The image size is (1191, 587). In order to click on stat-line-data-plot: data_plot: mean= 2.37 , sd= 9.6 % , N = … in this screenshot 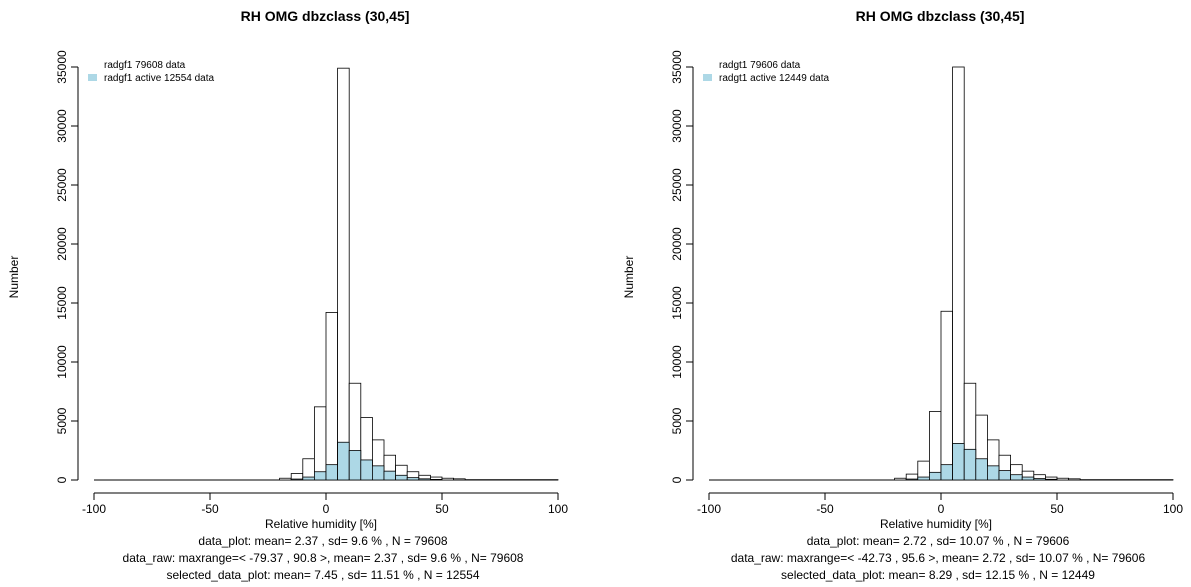, I will do `click(323, 541)`.